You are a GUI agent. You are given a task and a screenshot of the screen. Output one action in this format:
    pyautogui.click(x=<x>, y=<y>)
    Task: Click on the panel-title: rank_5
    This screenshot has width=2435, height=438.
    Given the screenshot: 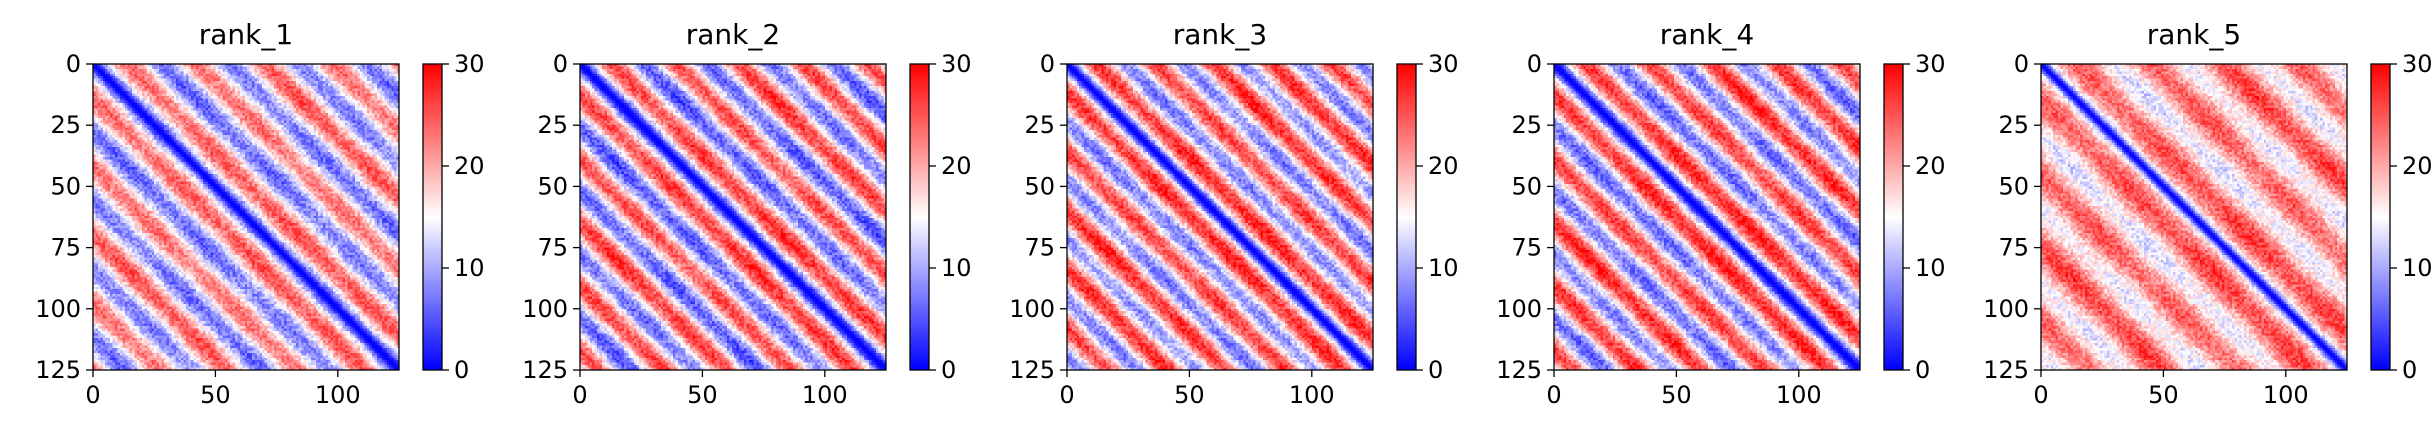 What is the action you would take?
    pyautogui.click(x=2194, y=34)
    